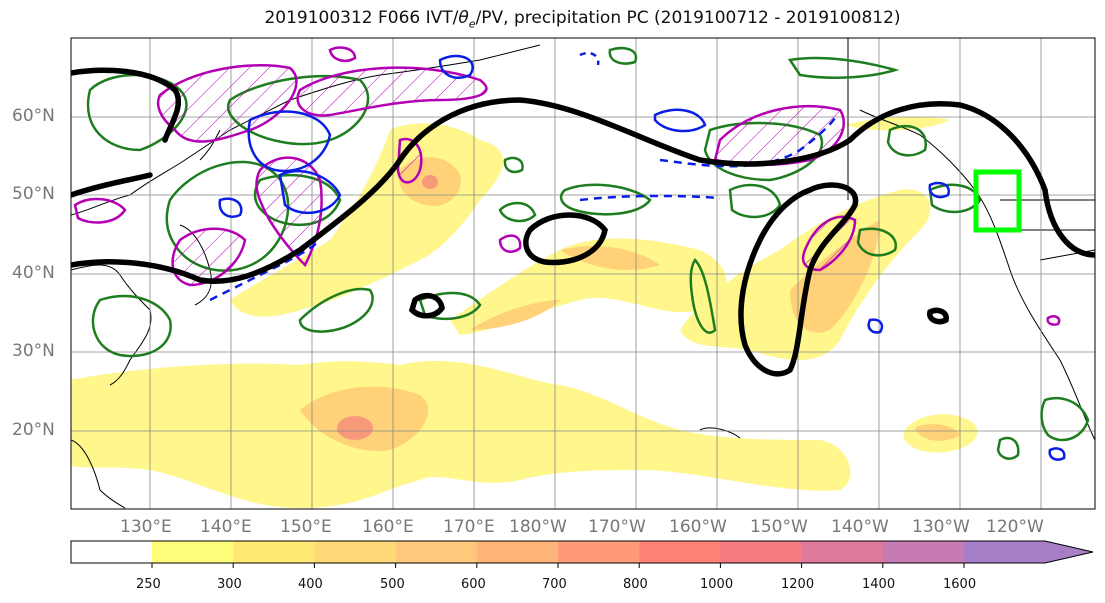 This screenshot has height=603, width=1105. What do you see at coordinates (392, 584) in the screenshot?
I see `colorbar-label-500: 500` at bounding box center [392, 584].